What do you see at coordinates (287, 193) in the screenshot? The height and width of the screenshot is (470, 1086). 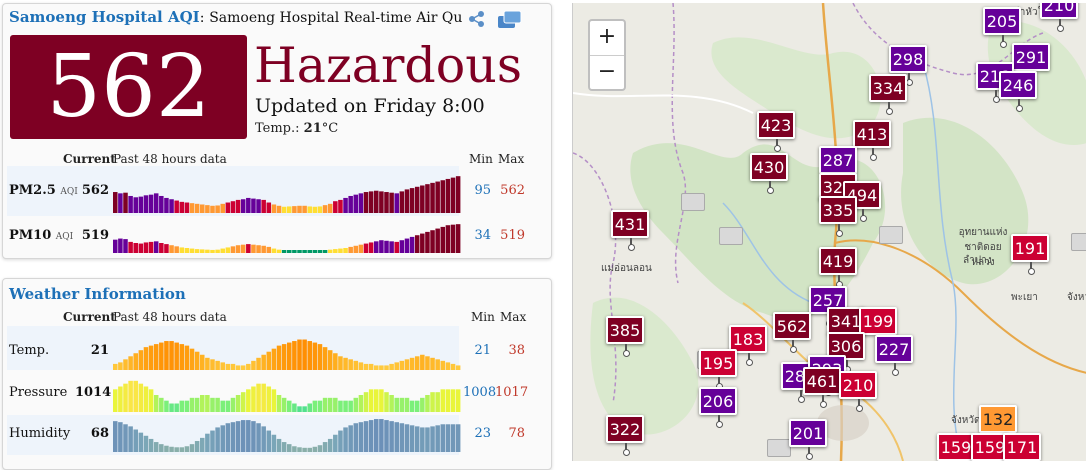 I see `pm25-history-chart` at bounding box center [287, 193].